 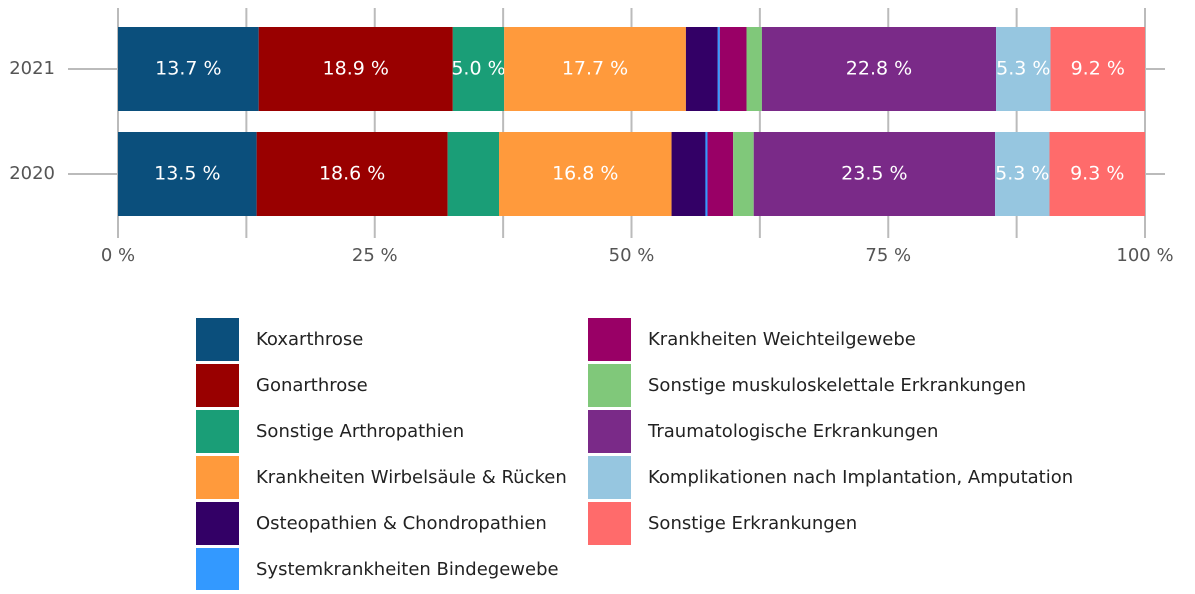 What do you see at coordinates (32, 173) in the screenshot?
I see `y-tick-label: 2020` at bounding box center [32, 173].